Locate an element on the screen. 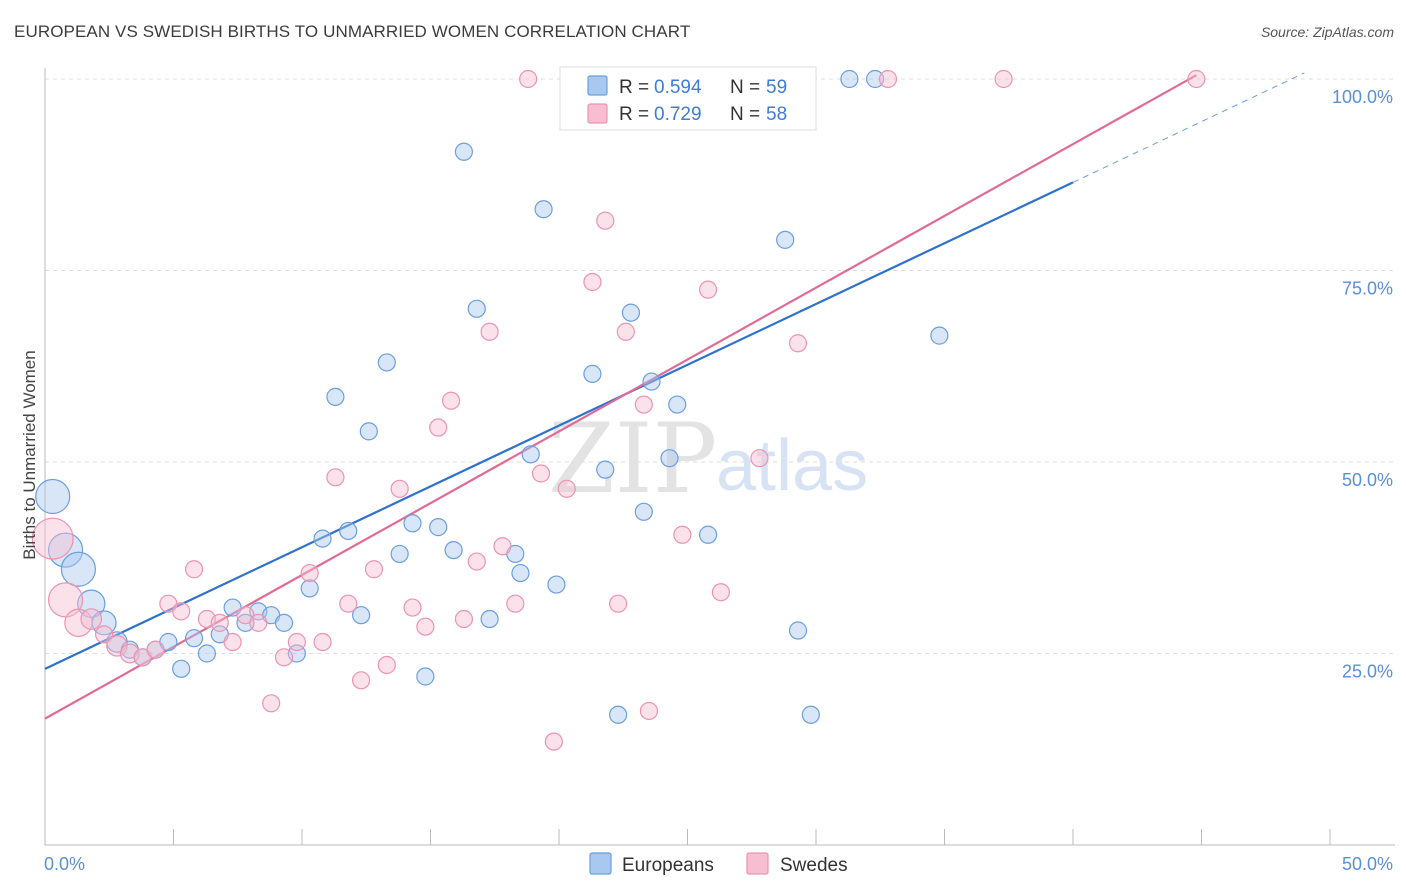  legend-label-swedes: Swedes is located at coordinates (814, 865).